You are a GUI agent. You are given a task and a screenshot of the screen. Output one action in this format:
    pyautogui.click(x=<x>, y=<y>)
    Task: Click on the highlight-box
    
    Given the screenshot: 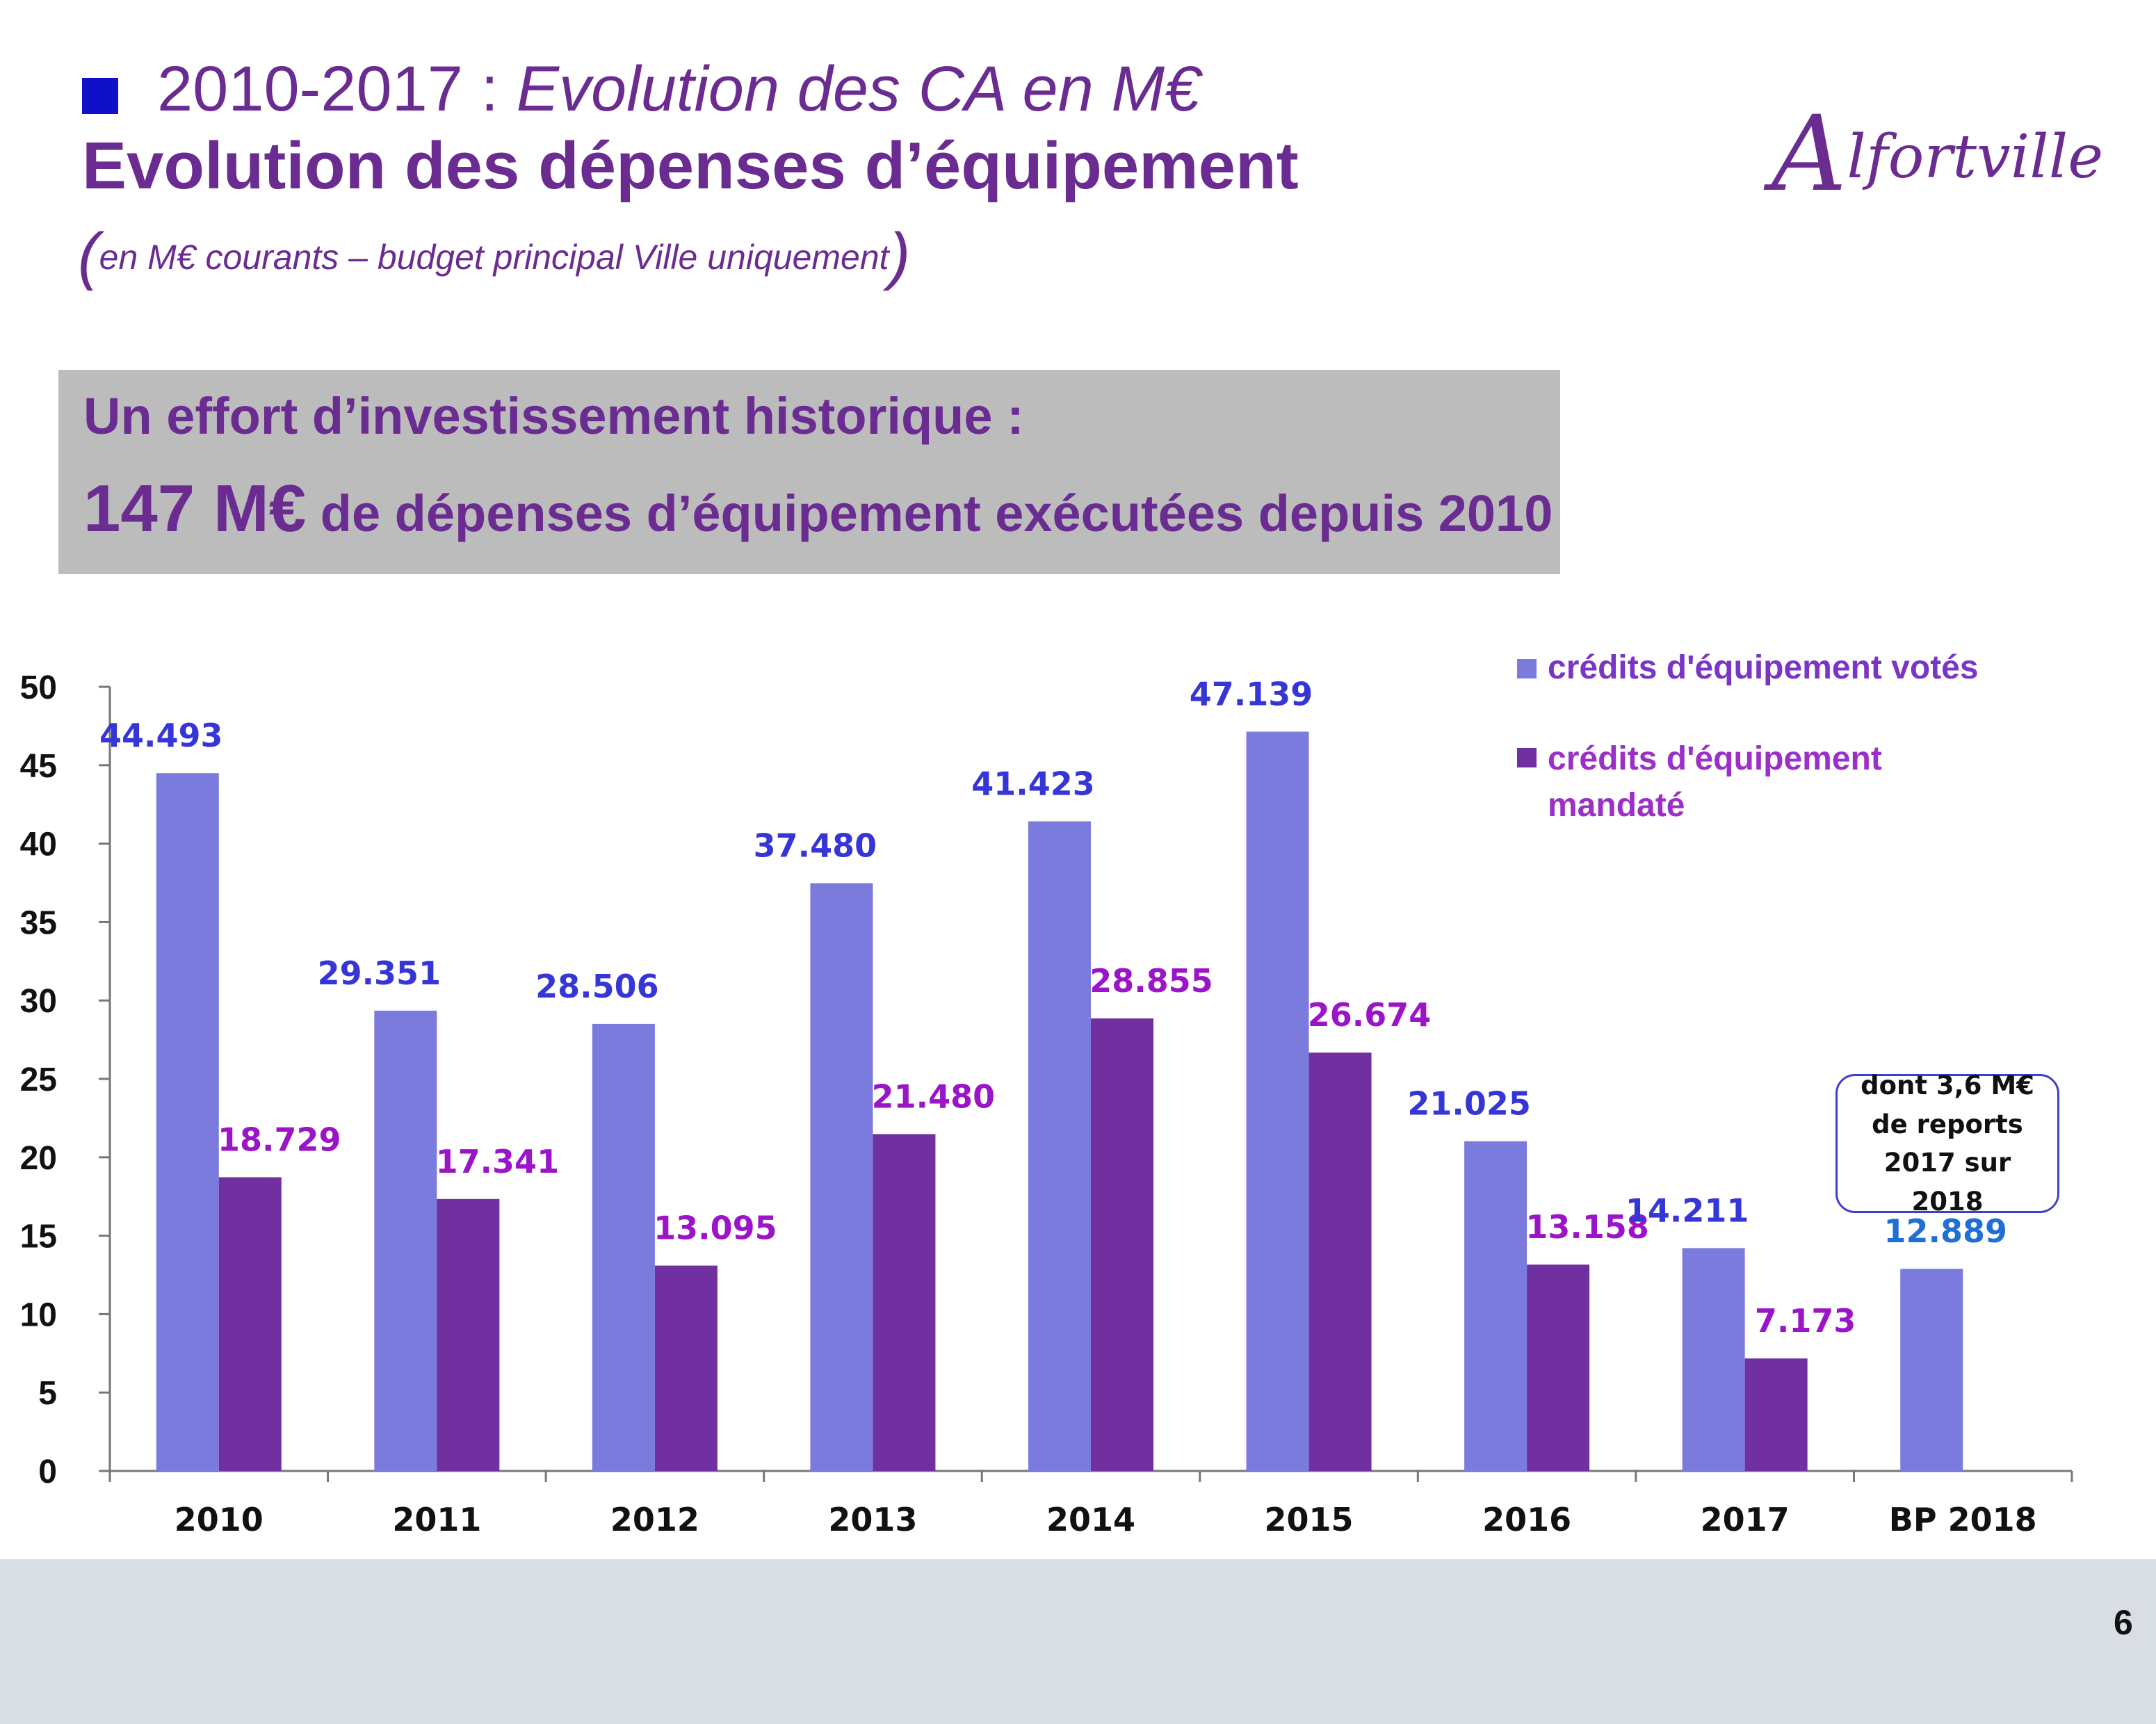 What is the action you would take?
    pyautogui.click(x=809, y=472)
    